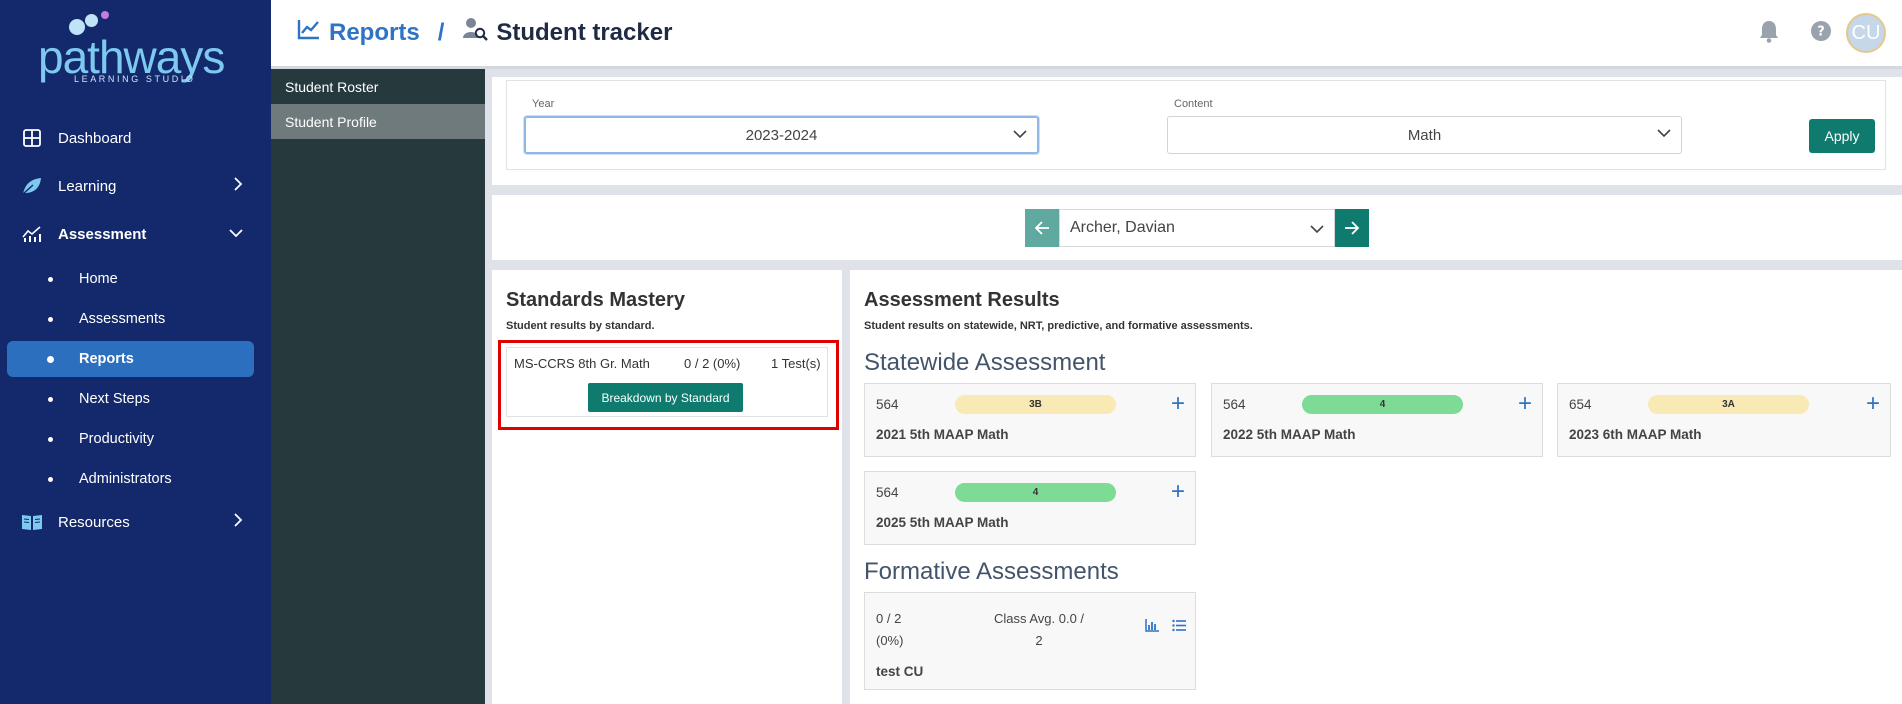 Image resolution: width=1902 pixels, height=704 pixels. Describe the element at coordinates (1039, 618) in the screenshot. I see `class-average-line1: Class Avg. 0.0 /` at that location.